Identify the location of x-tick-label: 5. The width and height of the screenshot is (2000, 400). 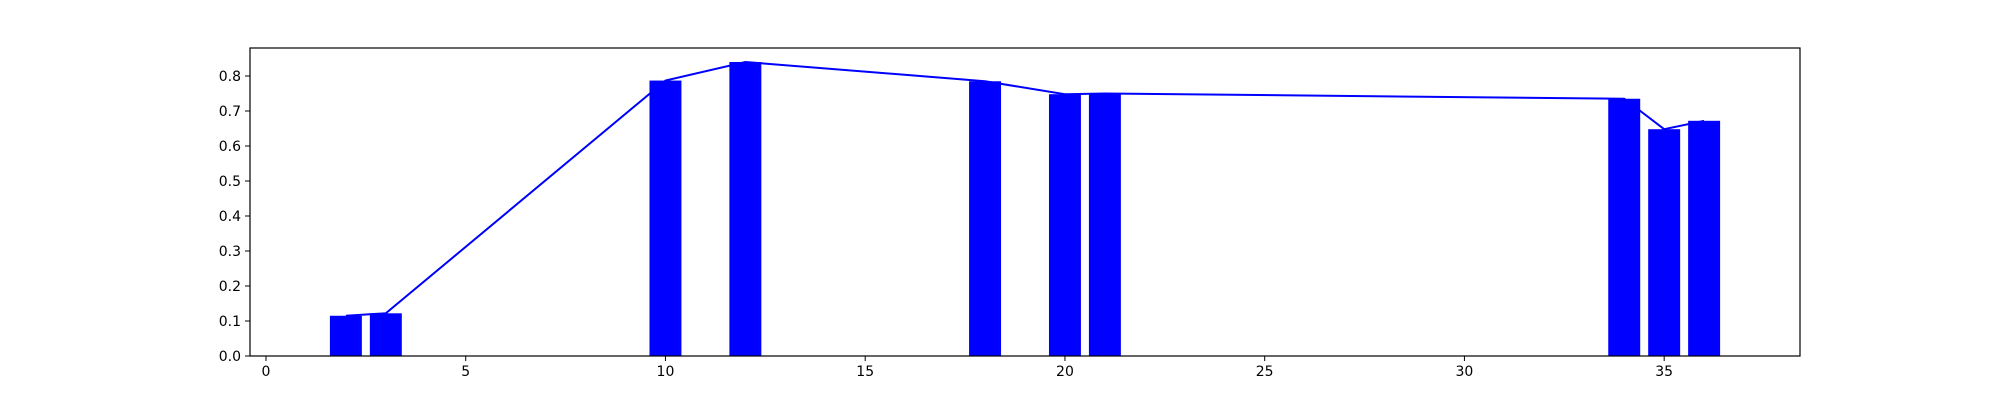
(465, 372).